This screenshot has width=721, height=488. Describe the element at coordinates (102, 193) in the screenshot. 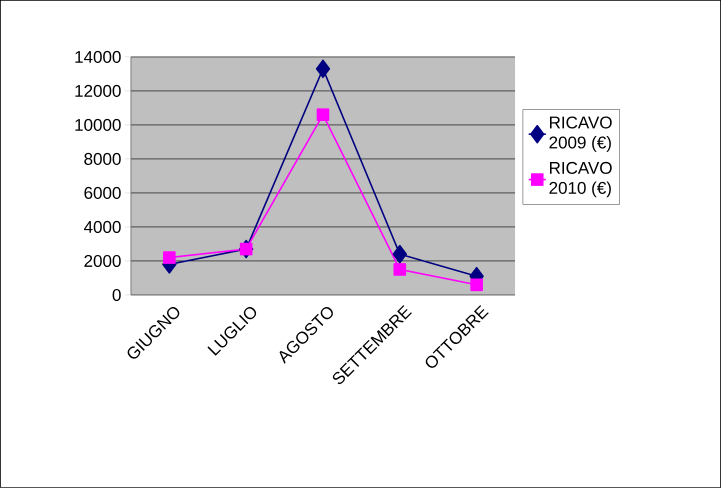

I see `y-tick-label: 6000` at that location.